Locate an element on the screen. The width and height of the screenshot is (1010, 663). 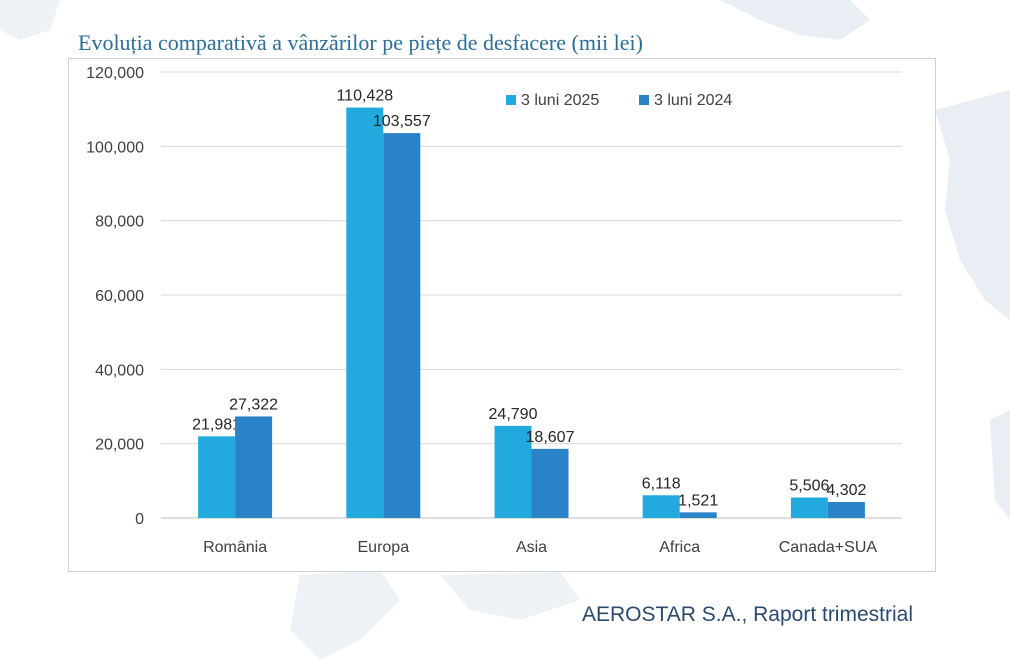
legend-label-1: 3 luni 2024 is located at coordinates (693, 100).